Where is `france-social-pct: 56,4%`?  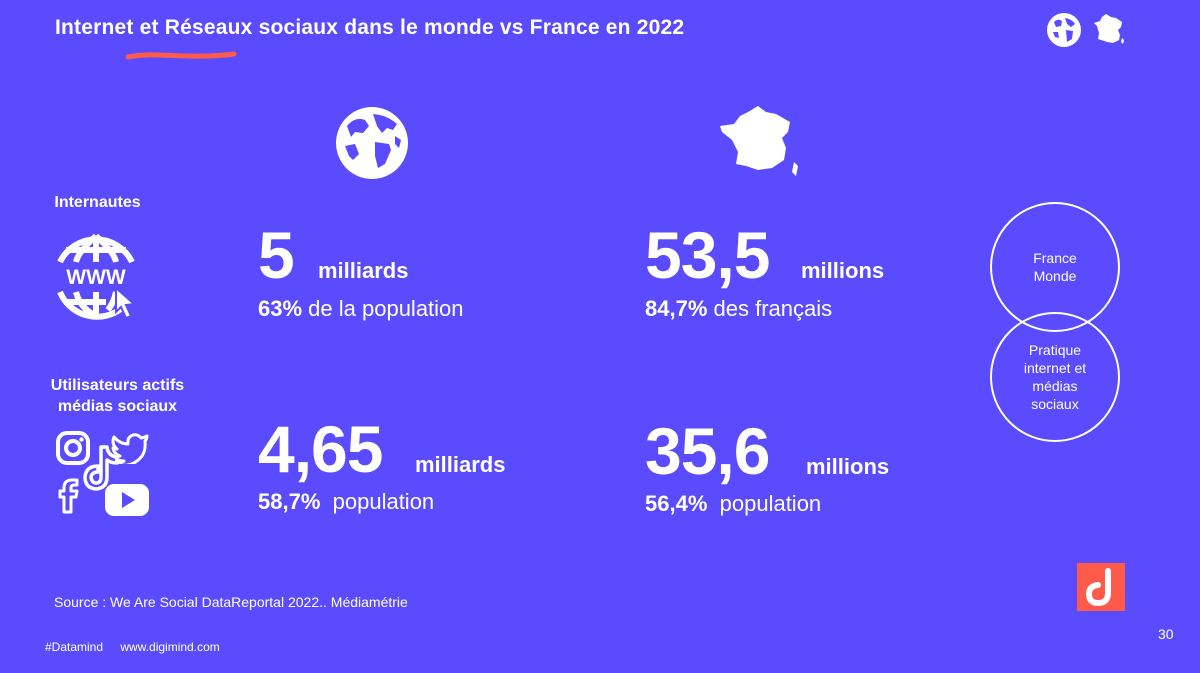 france-social-pct: 56,4% is located at coordinates (676, 503).